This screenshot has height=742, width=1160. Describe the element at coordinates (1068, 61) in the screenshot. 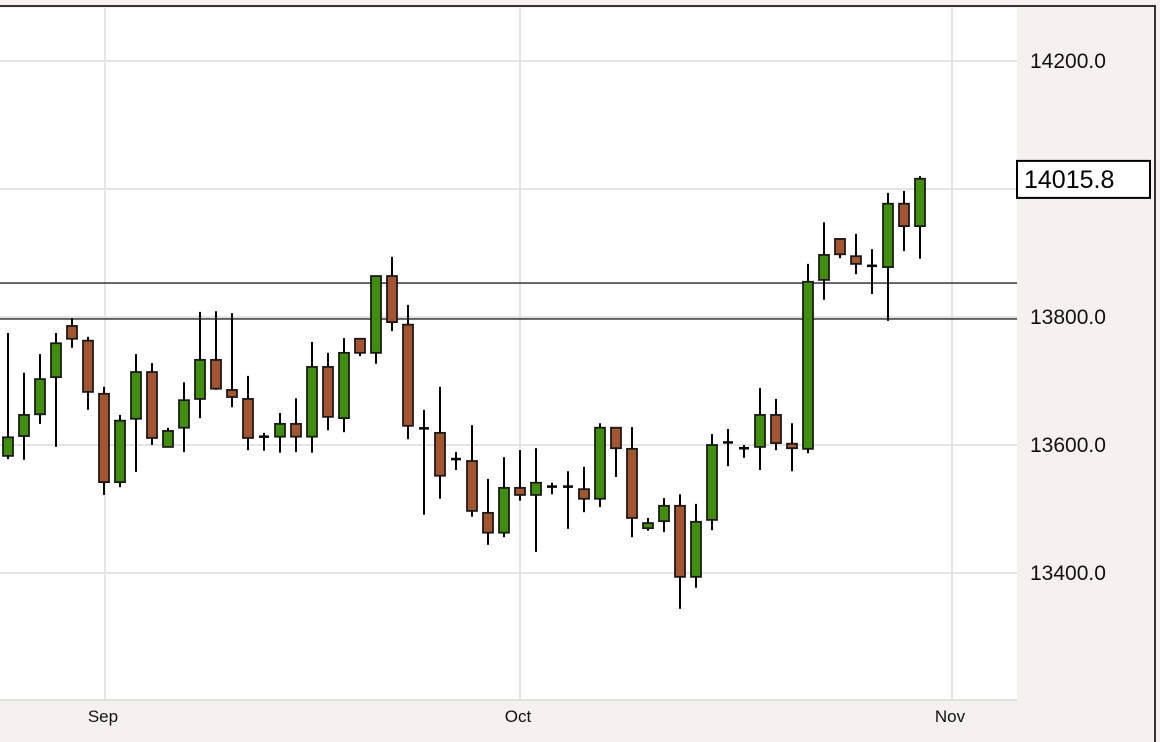

I see `y-tick-label: 14200.0` at that location.